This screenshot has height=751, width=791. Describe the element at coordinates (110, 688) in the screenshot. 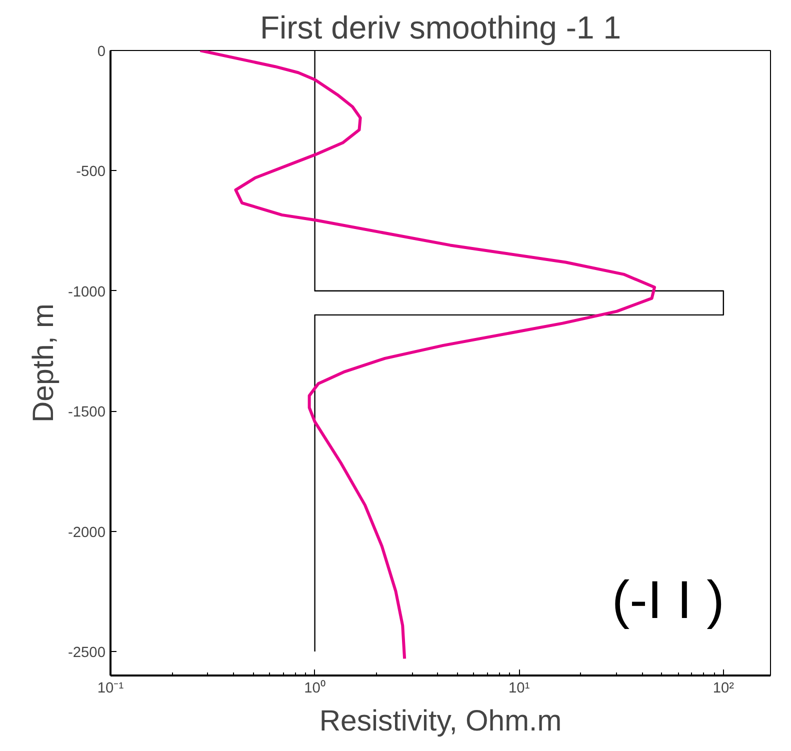

I see `x-tick-label: 10⁻¹` at that location.